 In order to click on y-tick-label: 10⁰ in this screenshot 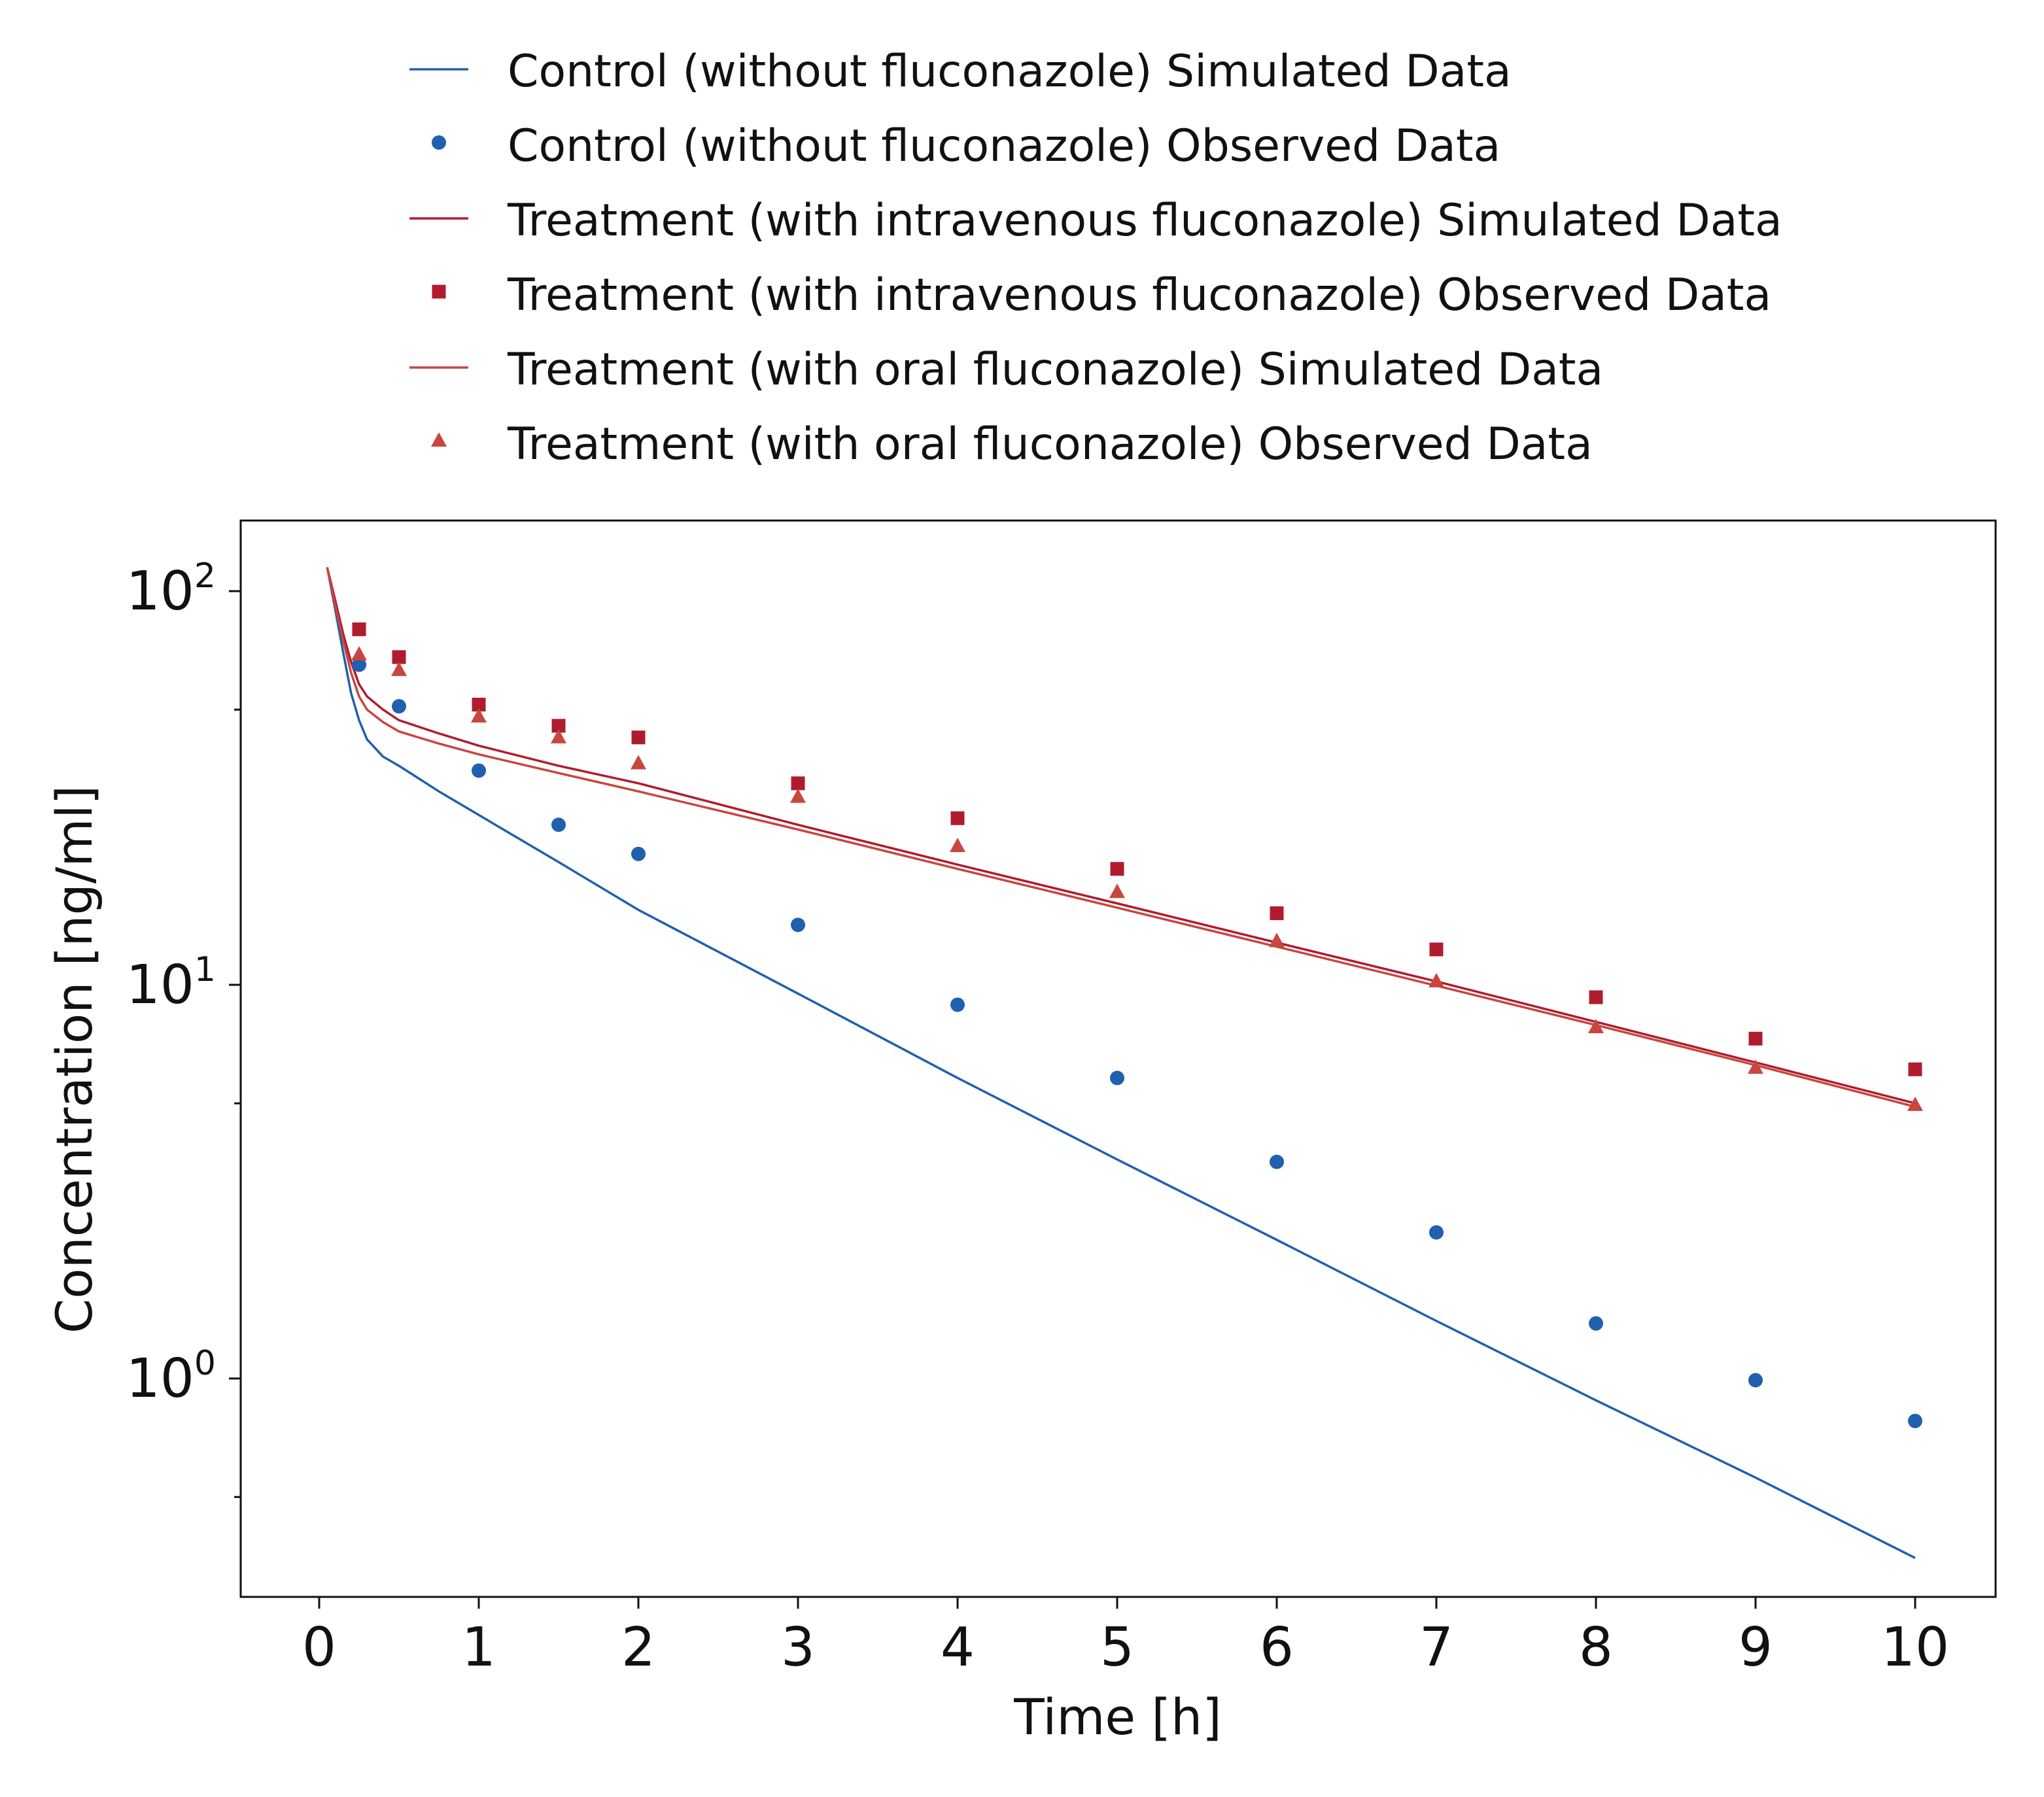, I will do `click(171, 1377)`.